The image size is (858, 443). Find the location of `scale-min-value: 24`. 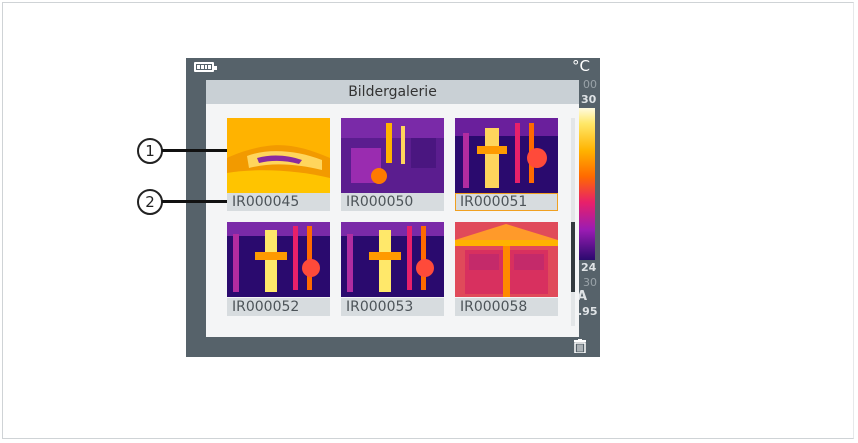

scale-min-value: 24 is located at coordinates (589, 267).